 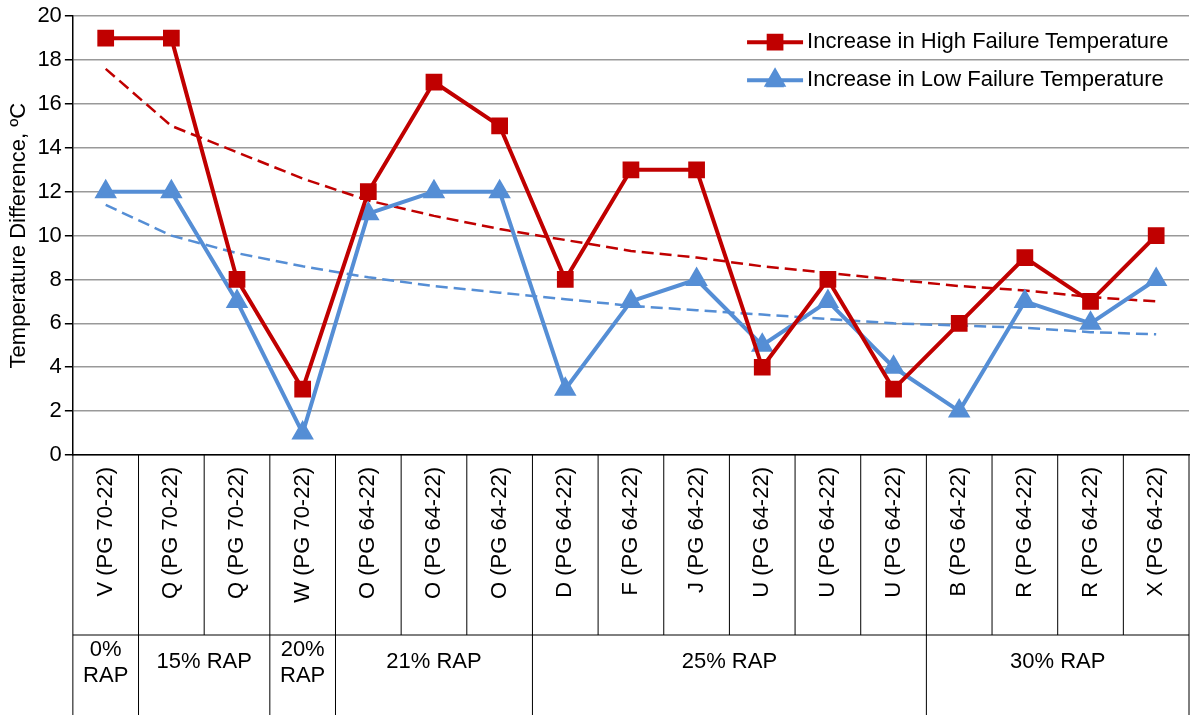 I want to click on text: 0% RAP, so click(x=106, y=662).